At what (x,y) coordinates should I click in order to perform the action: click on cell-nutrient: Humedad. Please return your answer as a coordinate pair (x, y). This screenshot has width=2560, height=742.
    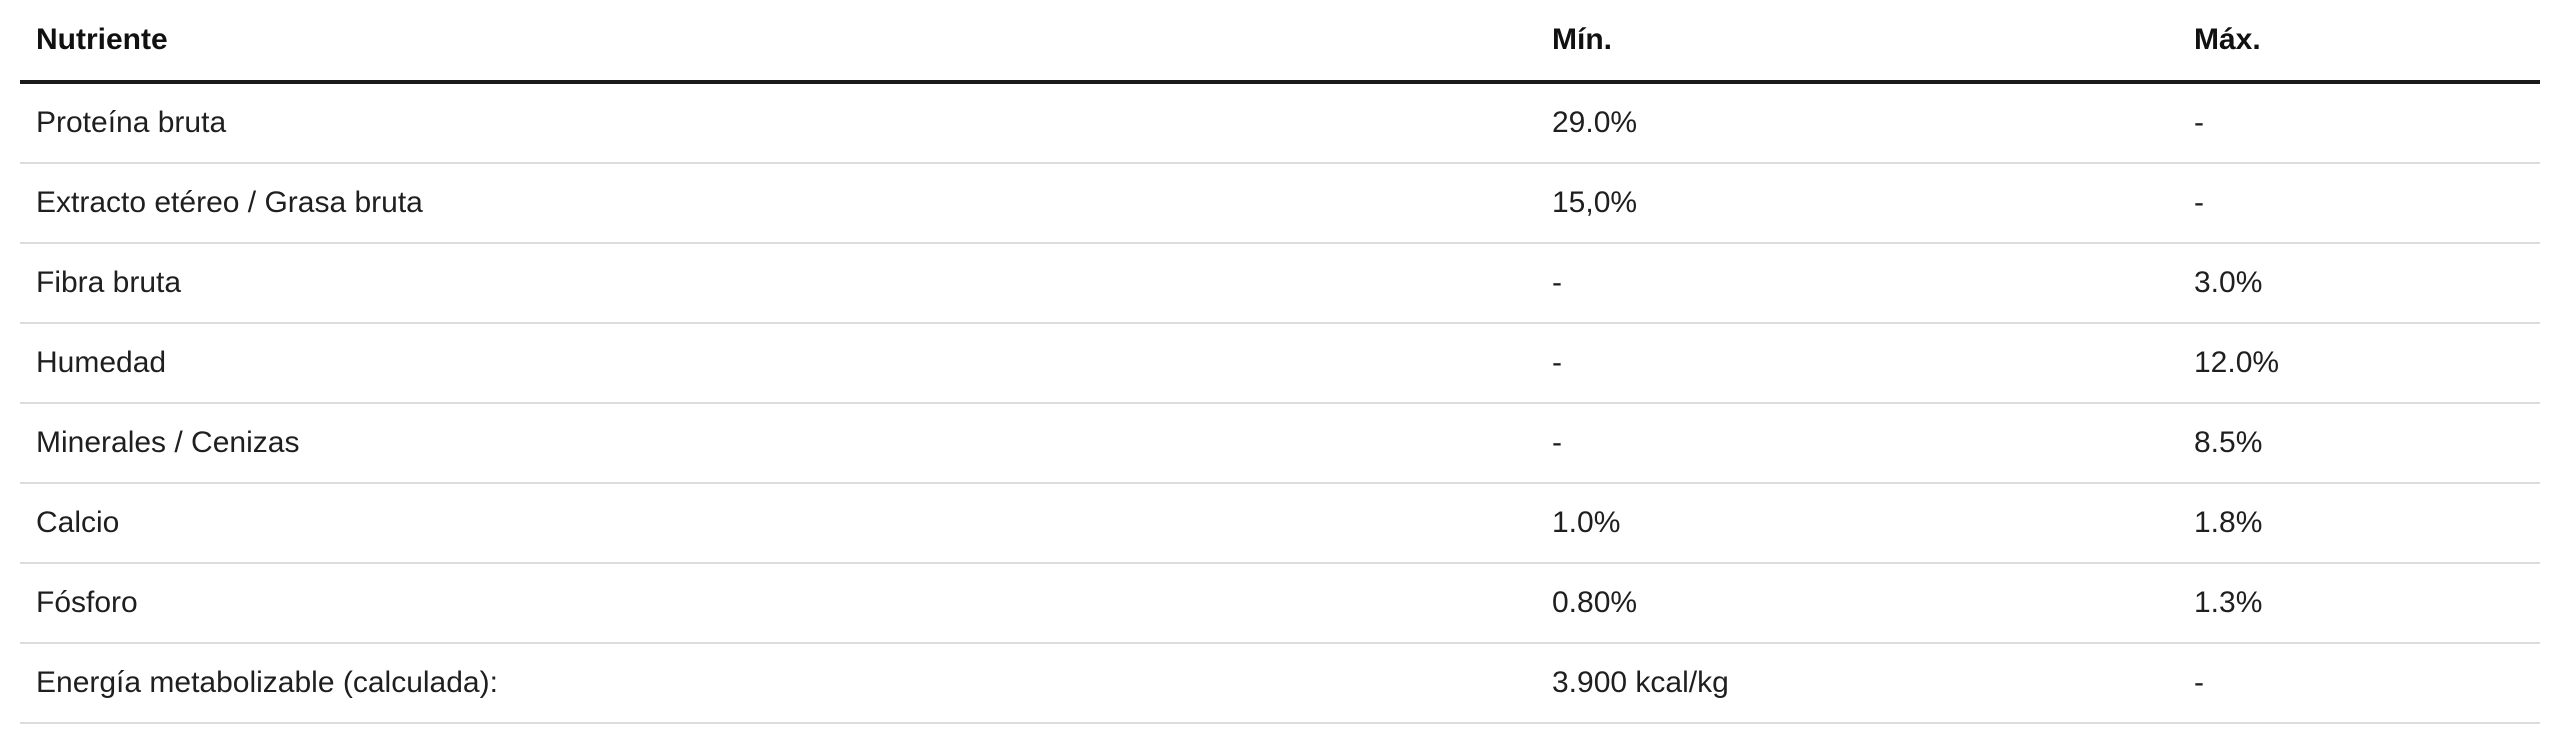
    Looking at the image, I should click on (778, 363).